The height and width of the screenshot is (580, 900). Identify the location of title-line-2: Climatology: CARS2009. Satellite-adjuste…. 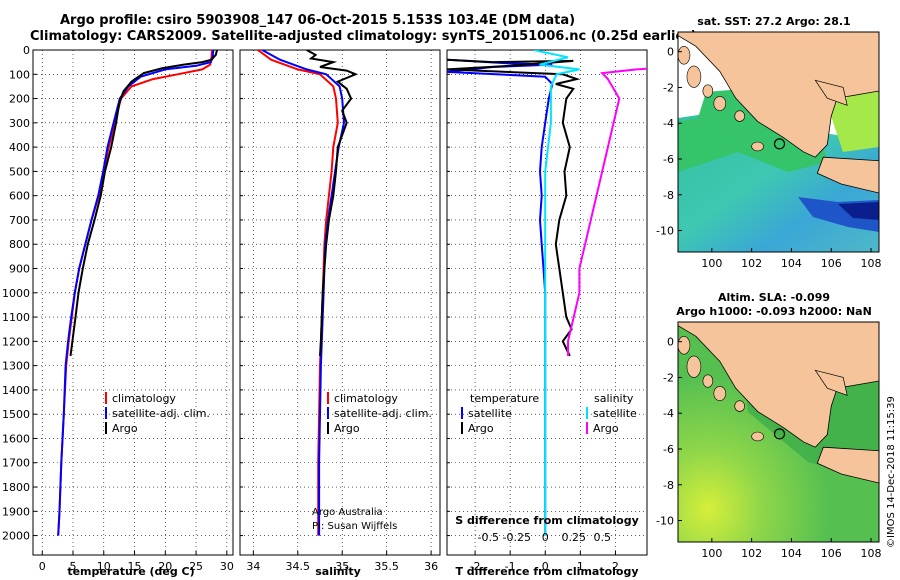
(363, 36).